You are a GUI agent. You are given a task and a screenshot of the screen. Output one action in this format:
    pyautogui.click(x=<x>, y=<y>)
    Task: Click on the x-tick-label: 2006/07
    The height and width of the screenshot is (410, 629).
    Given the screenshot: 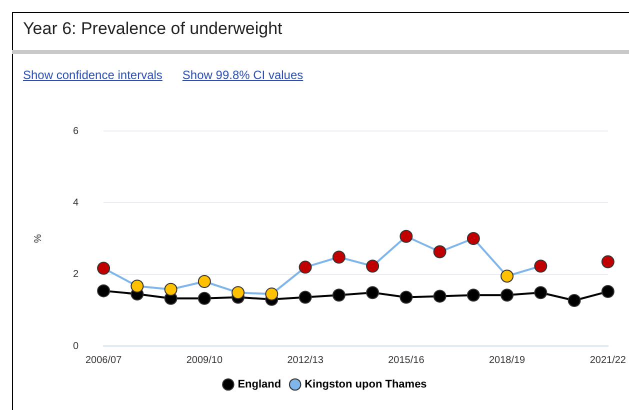 What is the action you would take?
    pyautogui.click(x=103, y=360)
    